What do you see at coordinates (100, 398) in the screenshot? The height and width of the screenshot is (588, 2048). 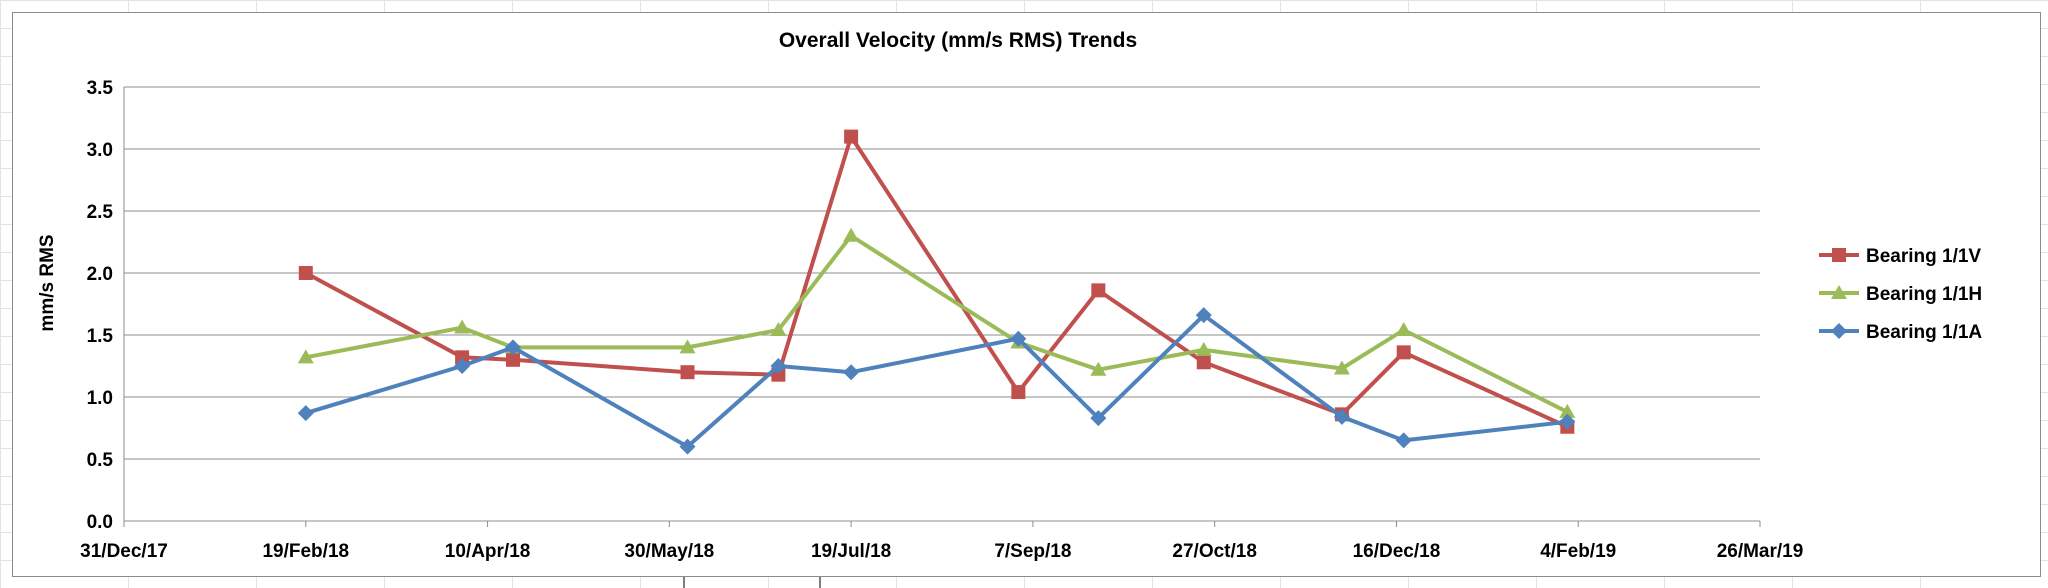 I see `y-tick-label: 1.0` at bounding box center [100, 398].